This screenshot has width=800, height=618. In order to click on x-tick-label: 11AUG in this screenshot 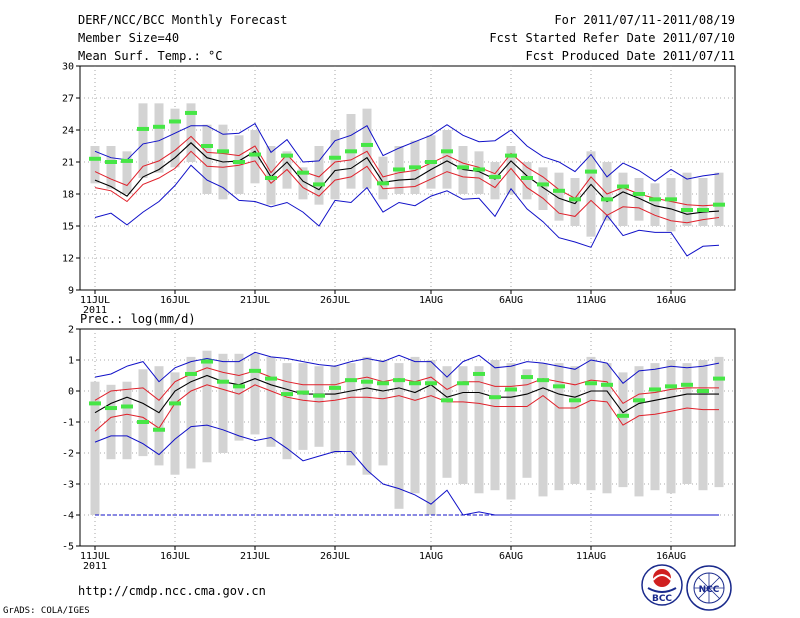, I will do `click(591, 300)`.